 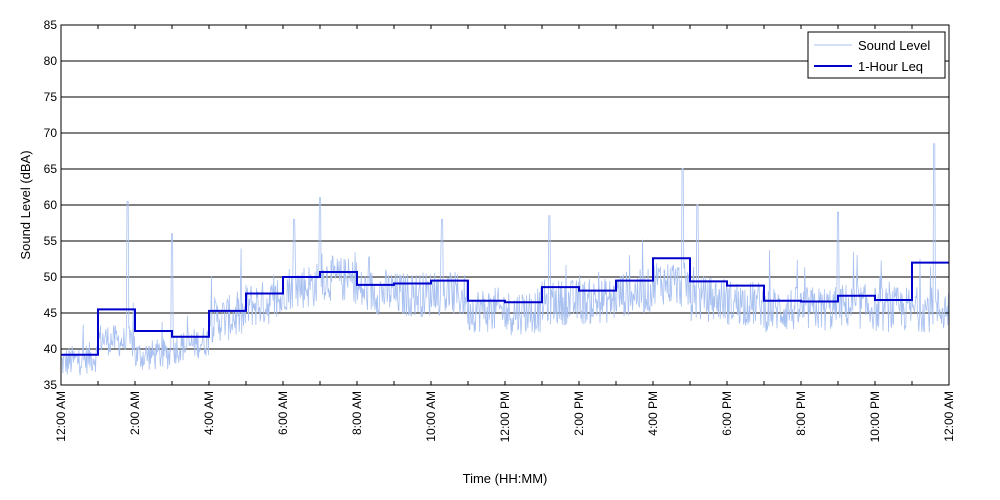 What do you see at coordinates (357, 413) in the screenshot?
I see `x-tick-label: 8:00 AM` at bounding box center [357, 413].